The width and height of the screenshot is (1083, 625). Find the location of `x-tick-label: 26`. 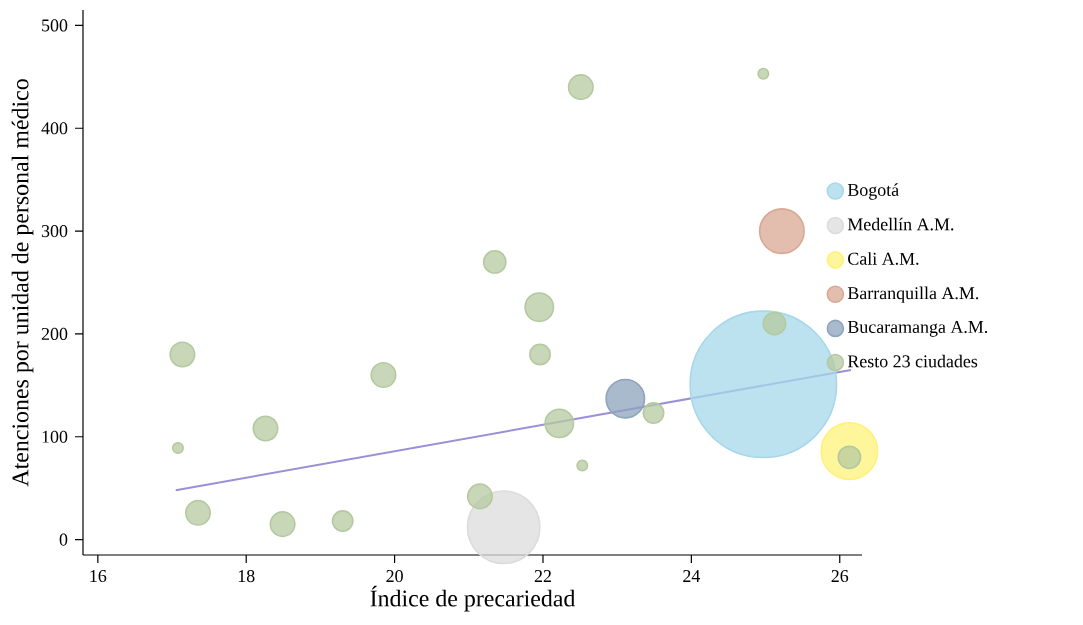

x-tick-label: 26 is located at coordinates (840, 576).